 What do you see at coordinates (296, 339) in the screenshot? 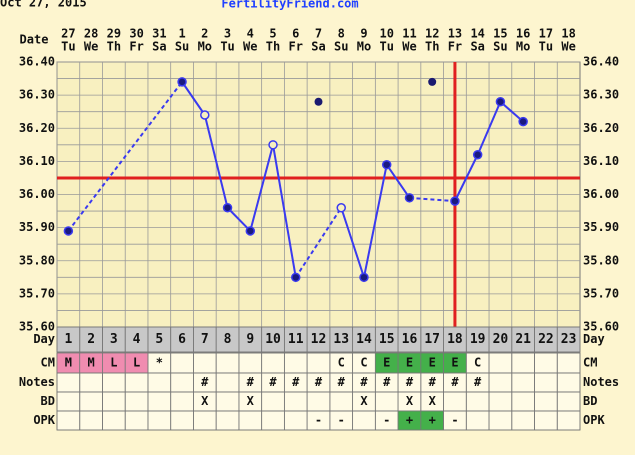
I see `cell-text: 11` at bounding box center [296, 339].